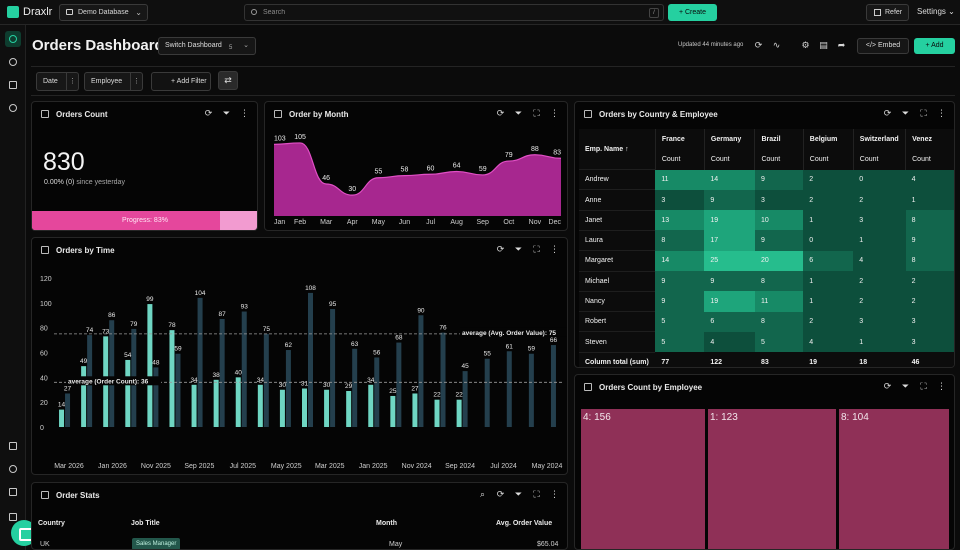 The width and height of the screenshot is (960, 550). Describe the element at coordinates (729, 321) in the screenshot. I see `table-cell: 6` at that location.